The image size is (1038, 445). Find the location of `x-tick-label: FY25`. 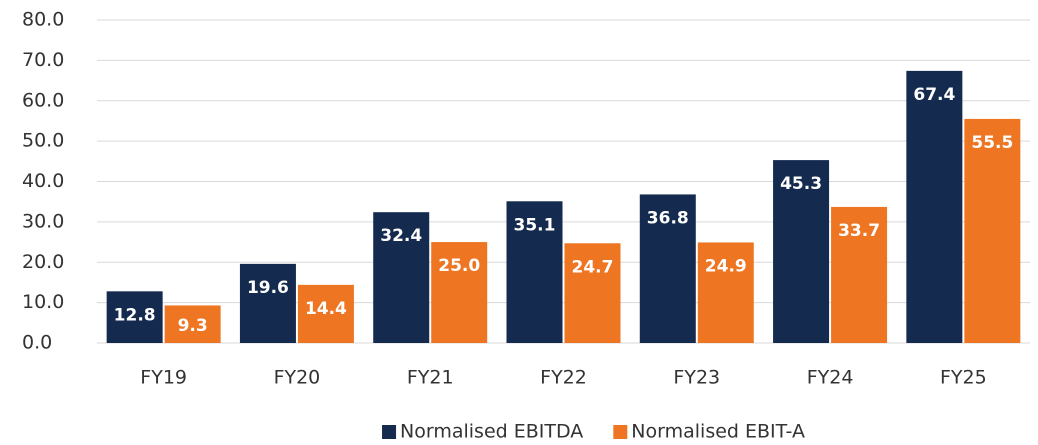

x-tick-label: FY25 is located at coordinates (963, 378).